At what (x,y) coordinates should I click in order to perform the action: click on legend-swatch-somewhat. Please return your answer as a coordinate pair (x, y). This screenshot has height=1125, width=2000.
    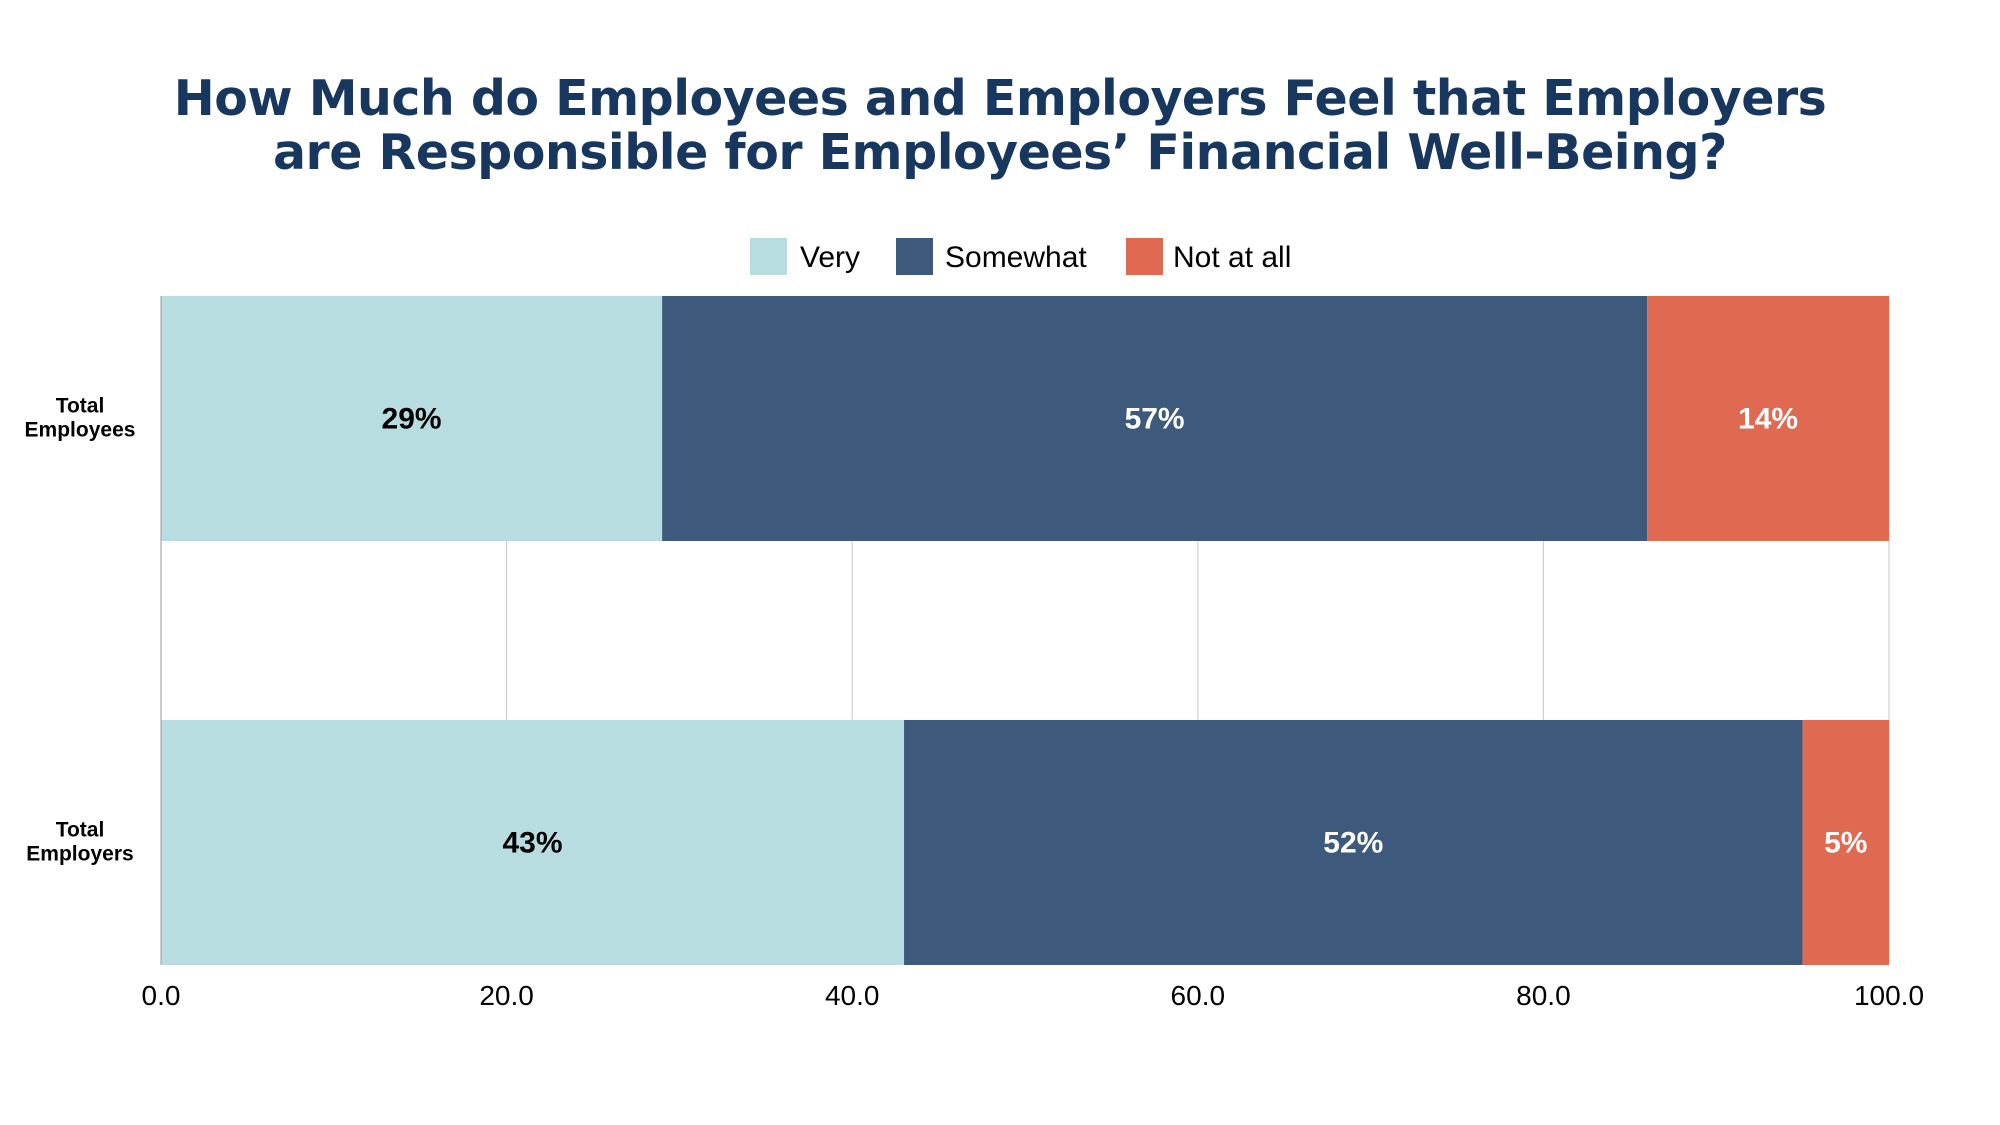
    Looking at the image, I should click on (914, 256).